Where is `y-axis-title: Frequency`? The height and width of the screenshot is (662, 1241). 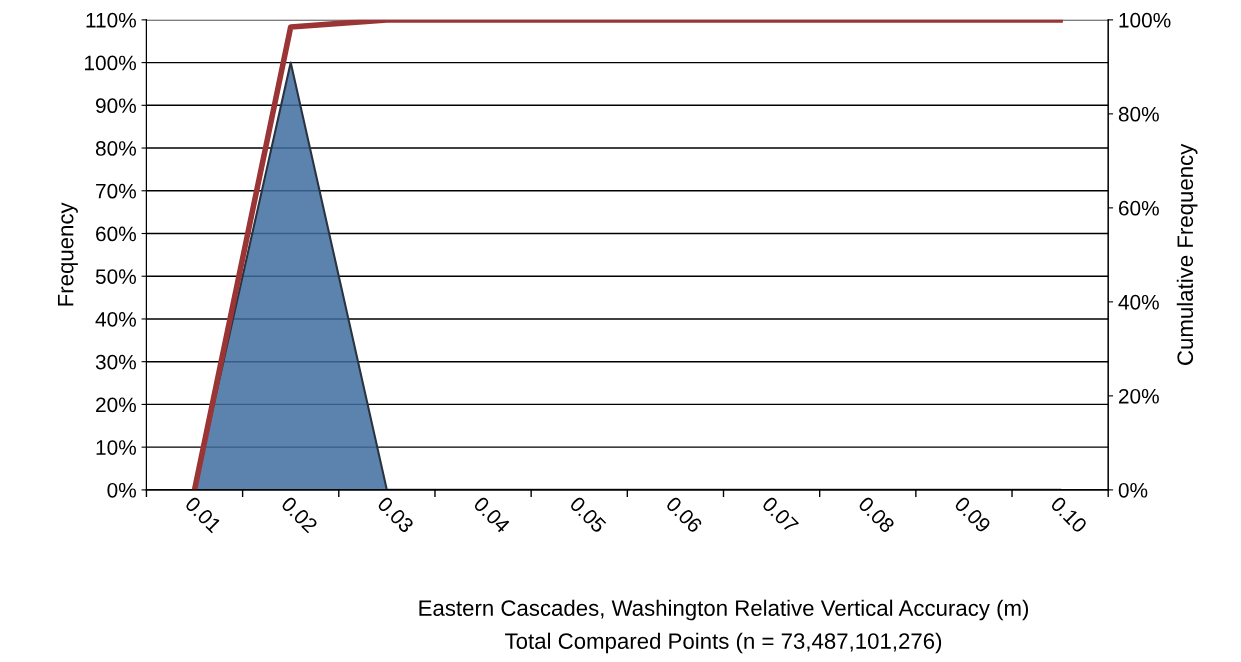
y-axis-title: Frequency is located at coordinates (67, 254).